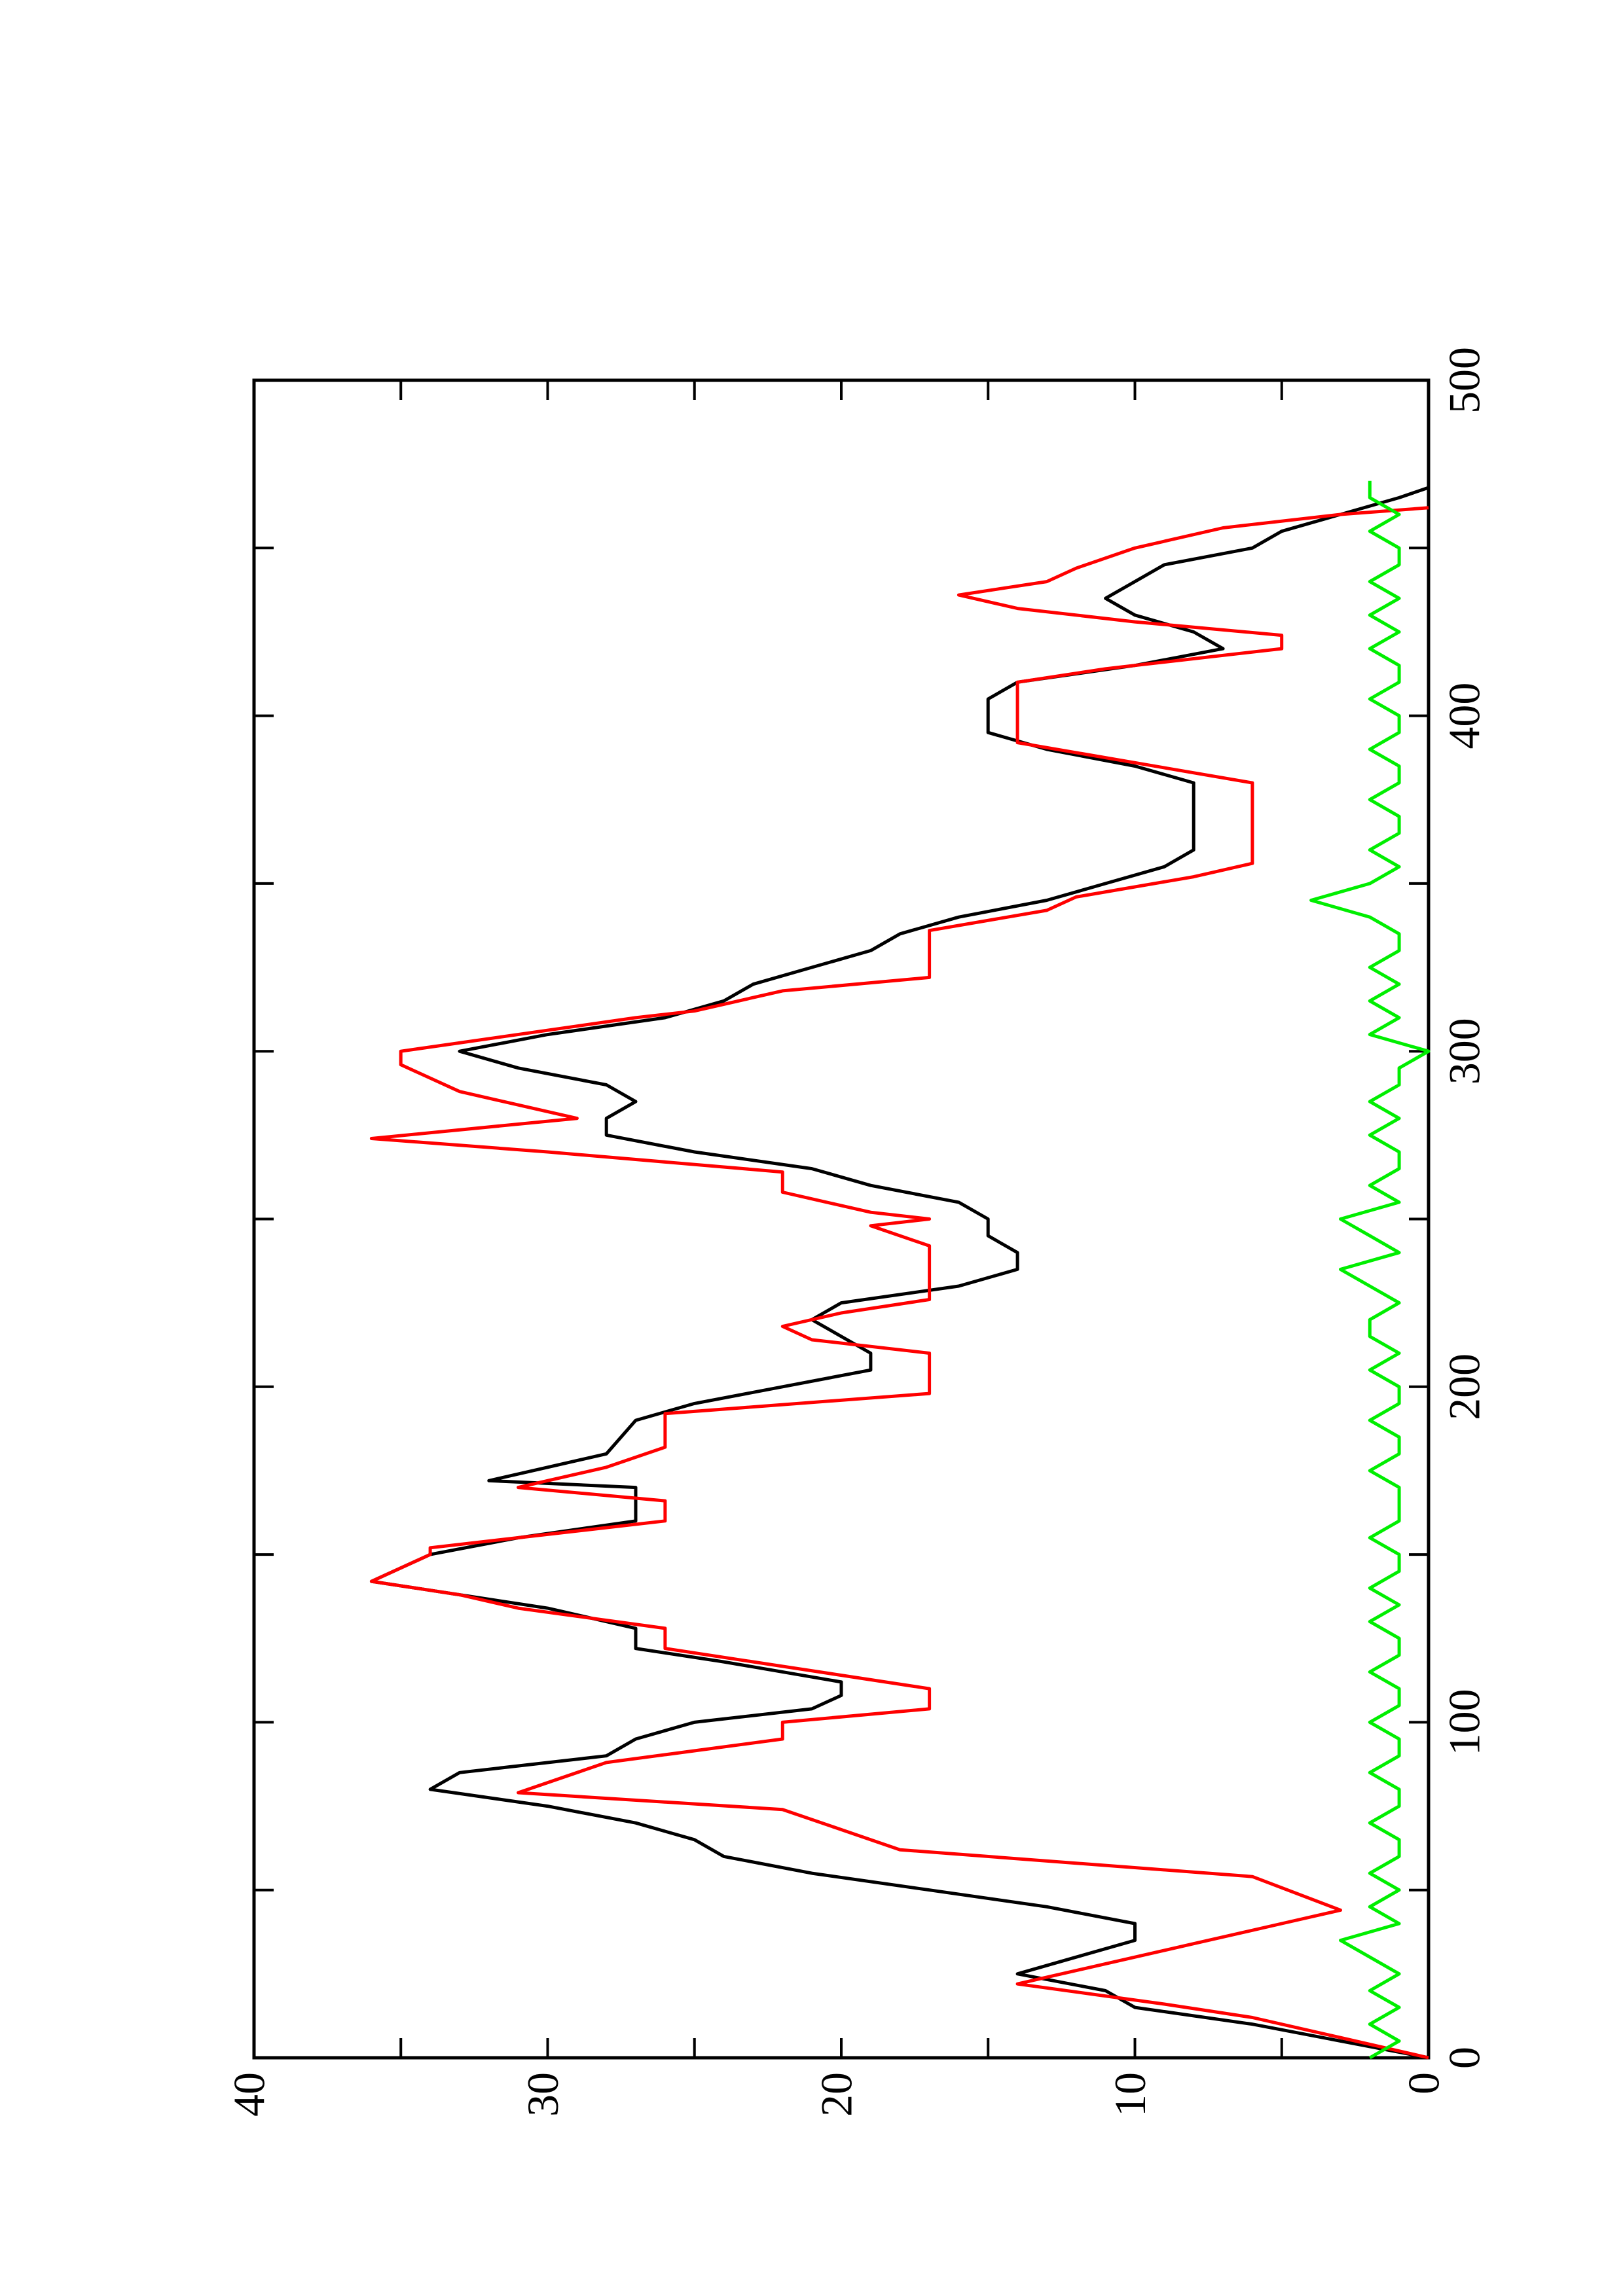 The image size is (1623, 2296). Describe the element at coordinates (543, 2094) in the screenshot. I see `y-tick-label: 30` at that location.